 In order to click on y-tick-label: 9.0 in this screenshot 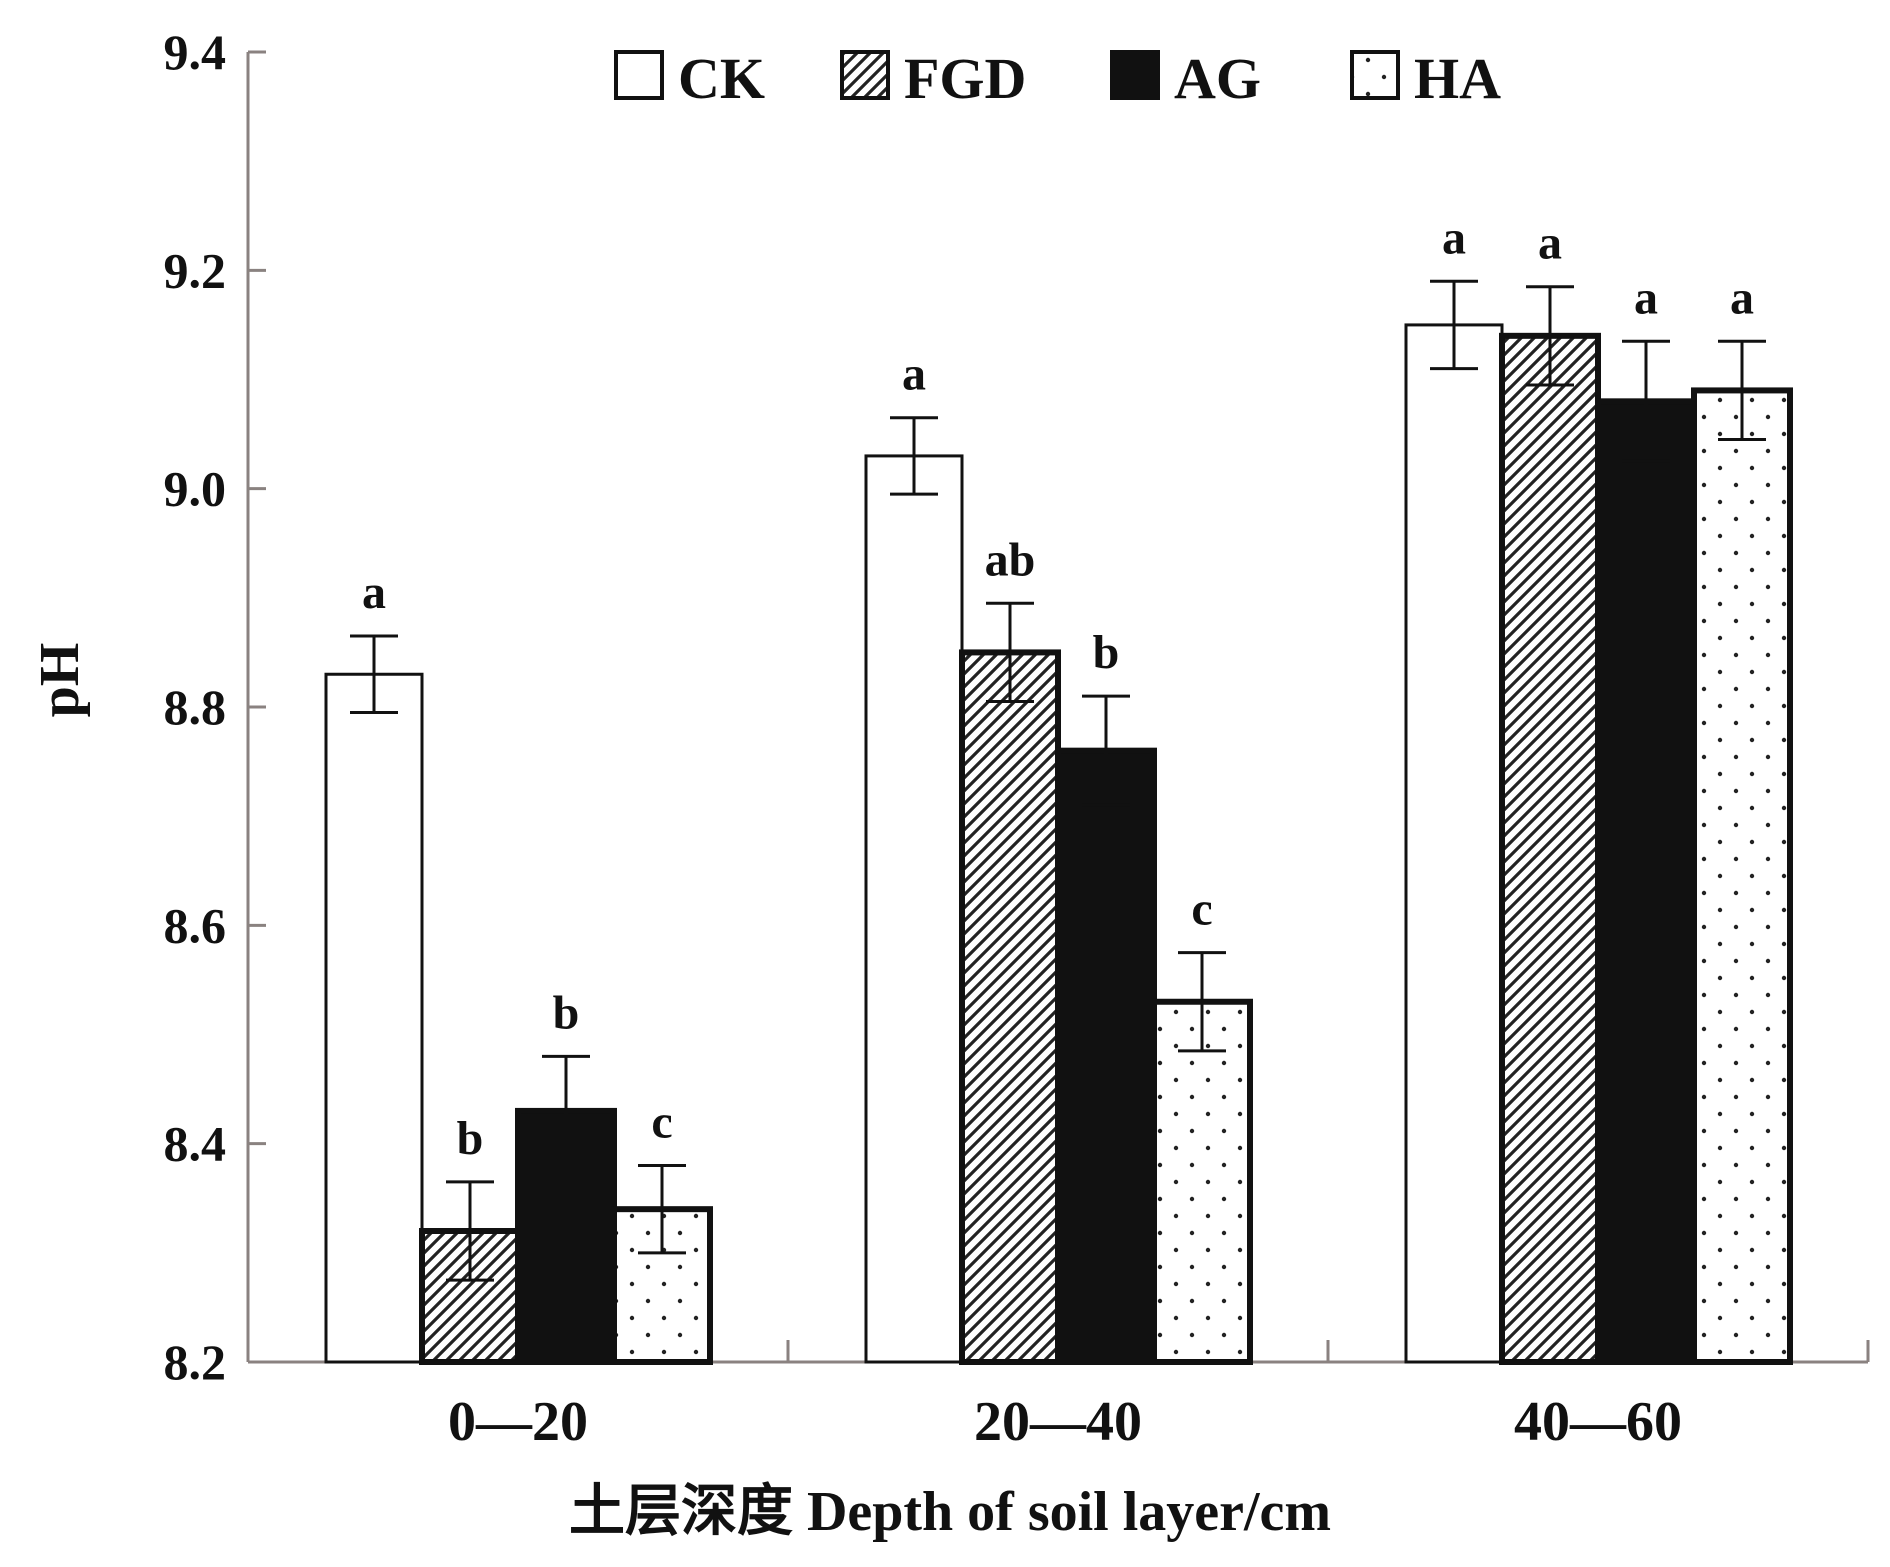, I will do `click(195, 489)`.